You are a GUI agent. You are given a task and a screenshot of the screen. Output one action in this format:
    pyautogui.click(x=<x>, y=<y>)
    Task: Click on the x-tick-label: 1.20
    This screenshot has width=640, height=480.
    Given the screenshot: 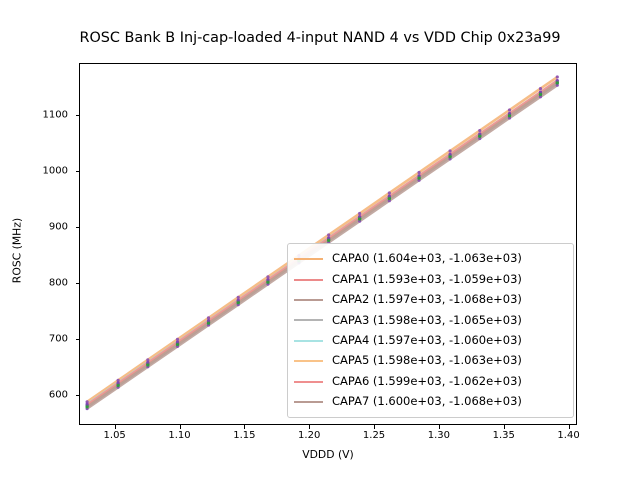 What is the action you would take?
    pyautogui.click(x=309, y=435)
    